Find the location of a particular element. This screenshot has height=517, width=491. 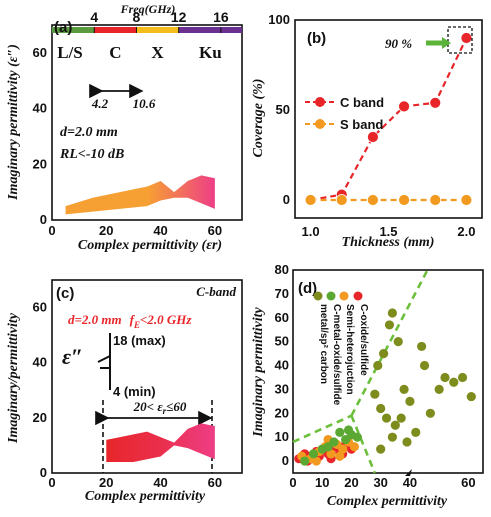

freq-tick-label: 8 is located at coordinates (137, 17).